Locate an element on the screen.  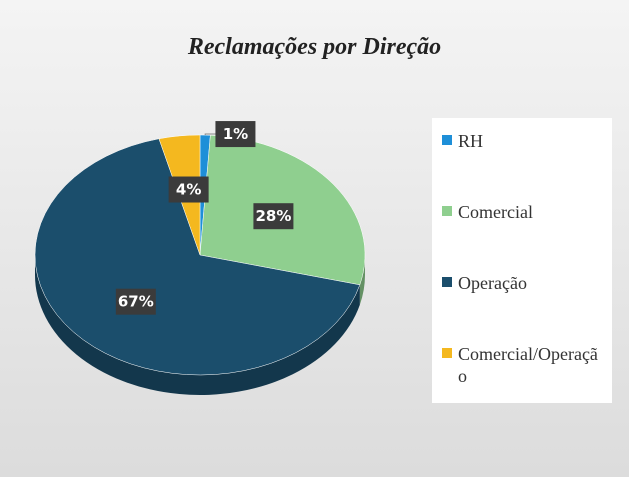
legend-item: Operação is located at coordinates (524, 283).